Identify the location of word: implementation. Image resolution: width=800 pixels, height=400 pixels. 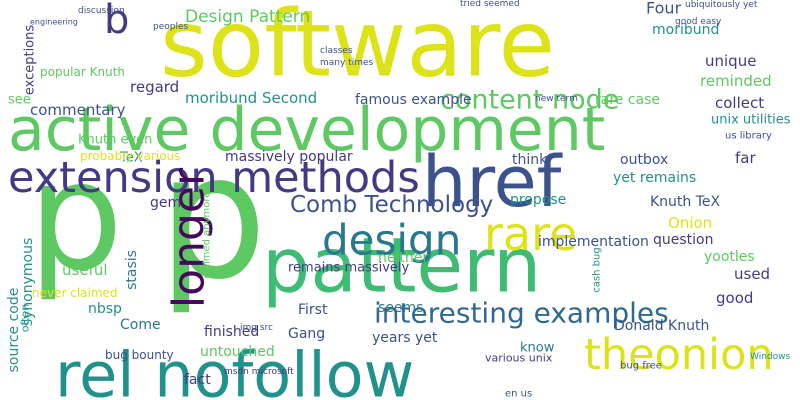
(593, 242).